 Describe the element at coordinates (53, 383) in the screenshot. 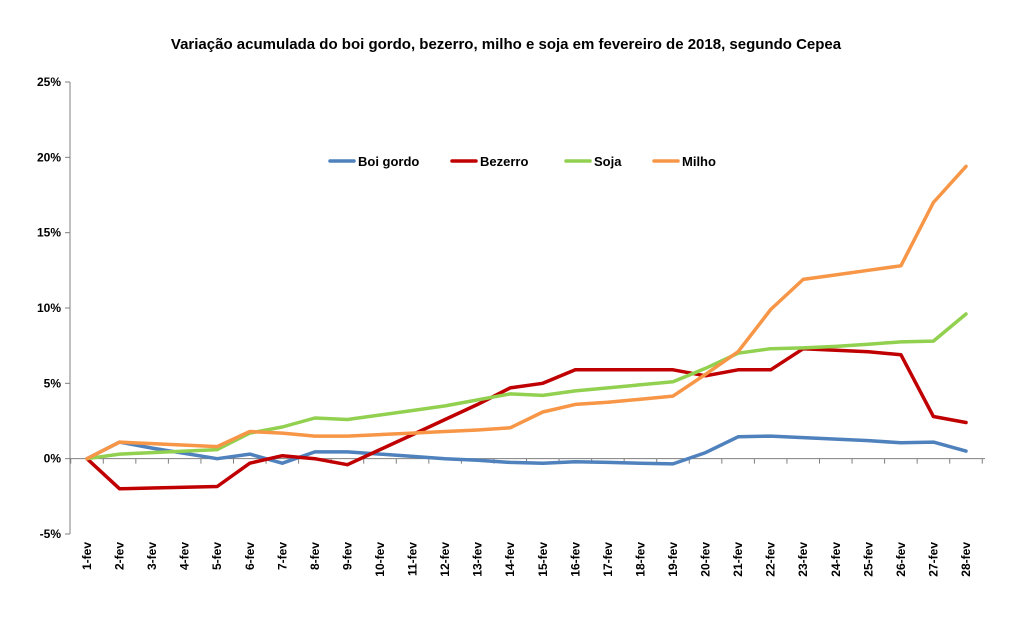

I see `y-tick-label: 5%` at that location.